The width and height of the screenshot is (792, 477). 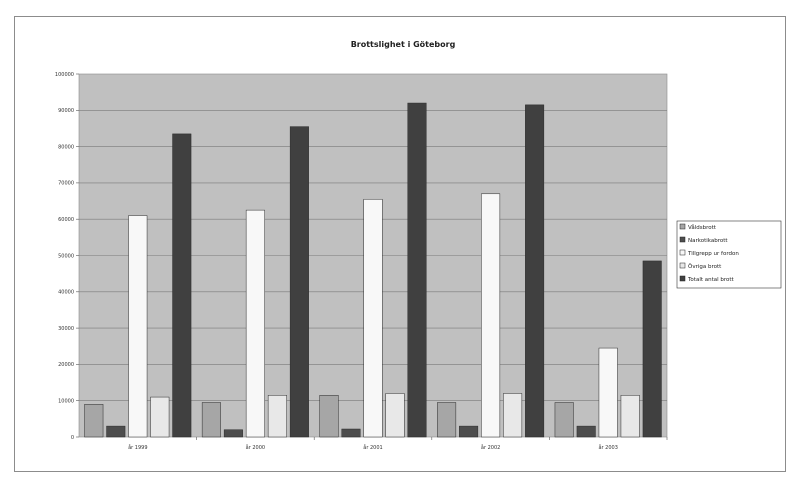 I want to click on legend-box, so click(x=729, y=254).